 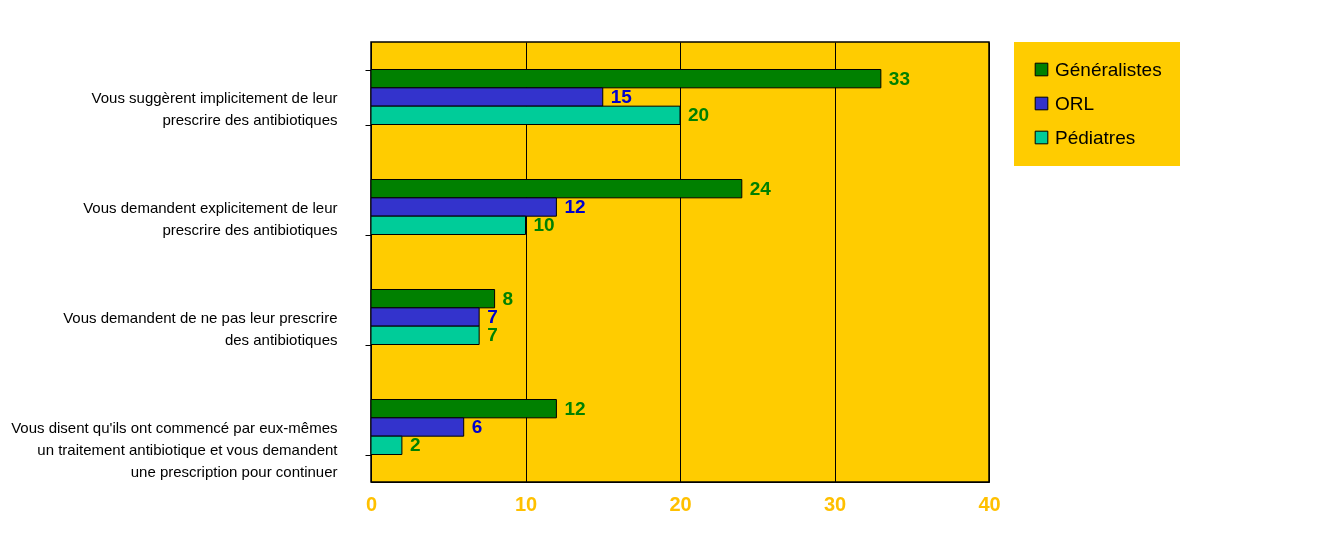 What do you see at coordinates (175, 449) in the screenshot?
I see `y-tick-label: Vous disent qu'ils ont commencé par eux-mêmes un traitement antibiotique et vous demandent une prescription pour continuer` at bounding box center [175, 449].